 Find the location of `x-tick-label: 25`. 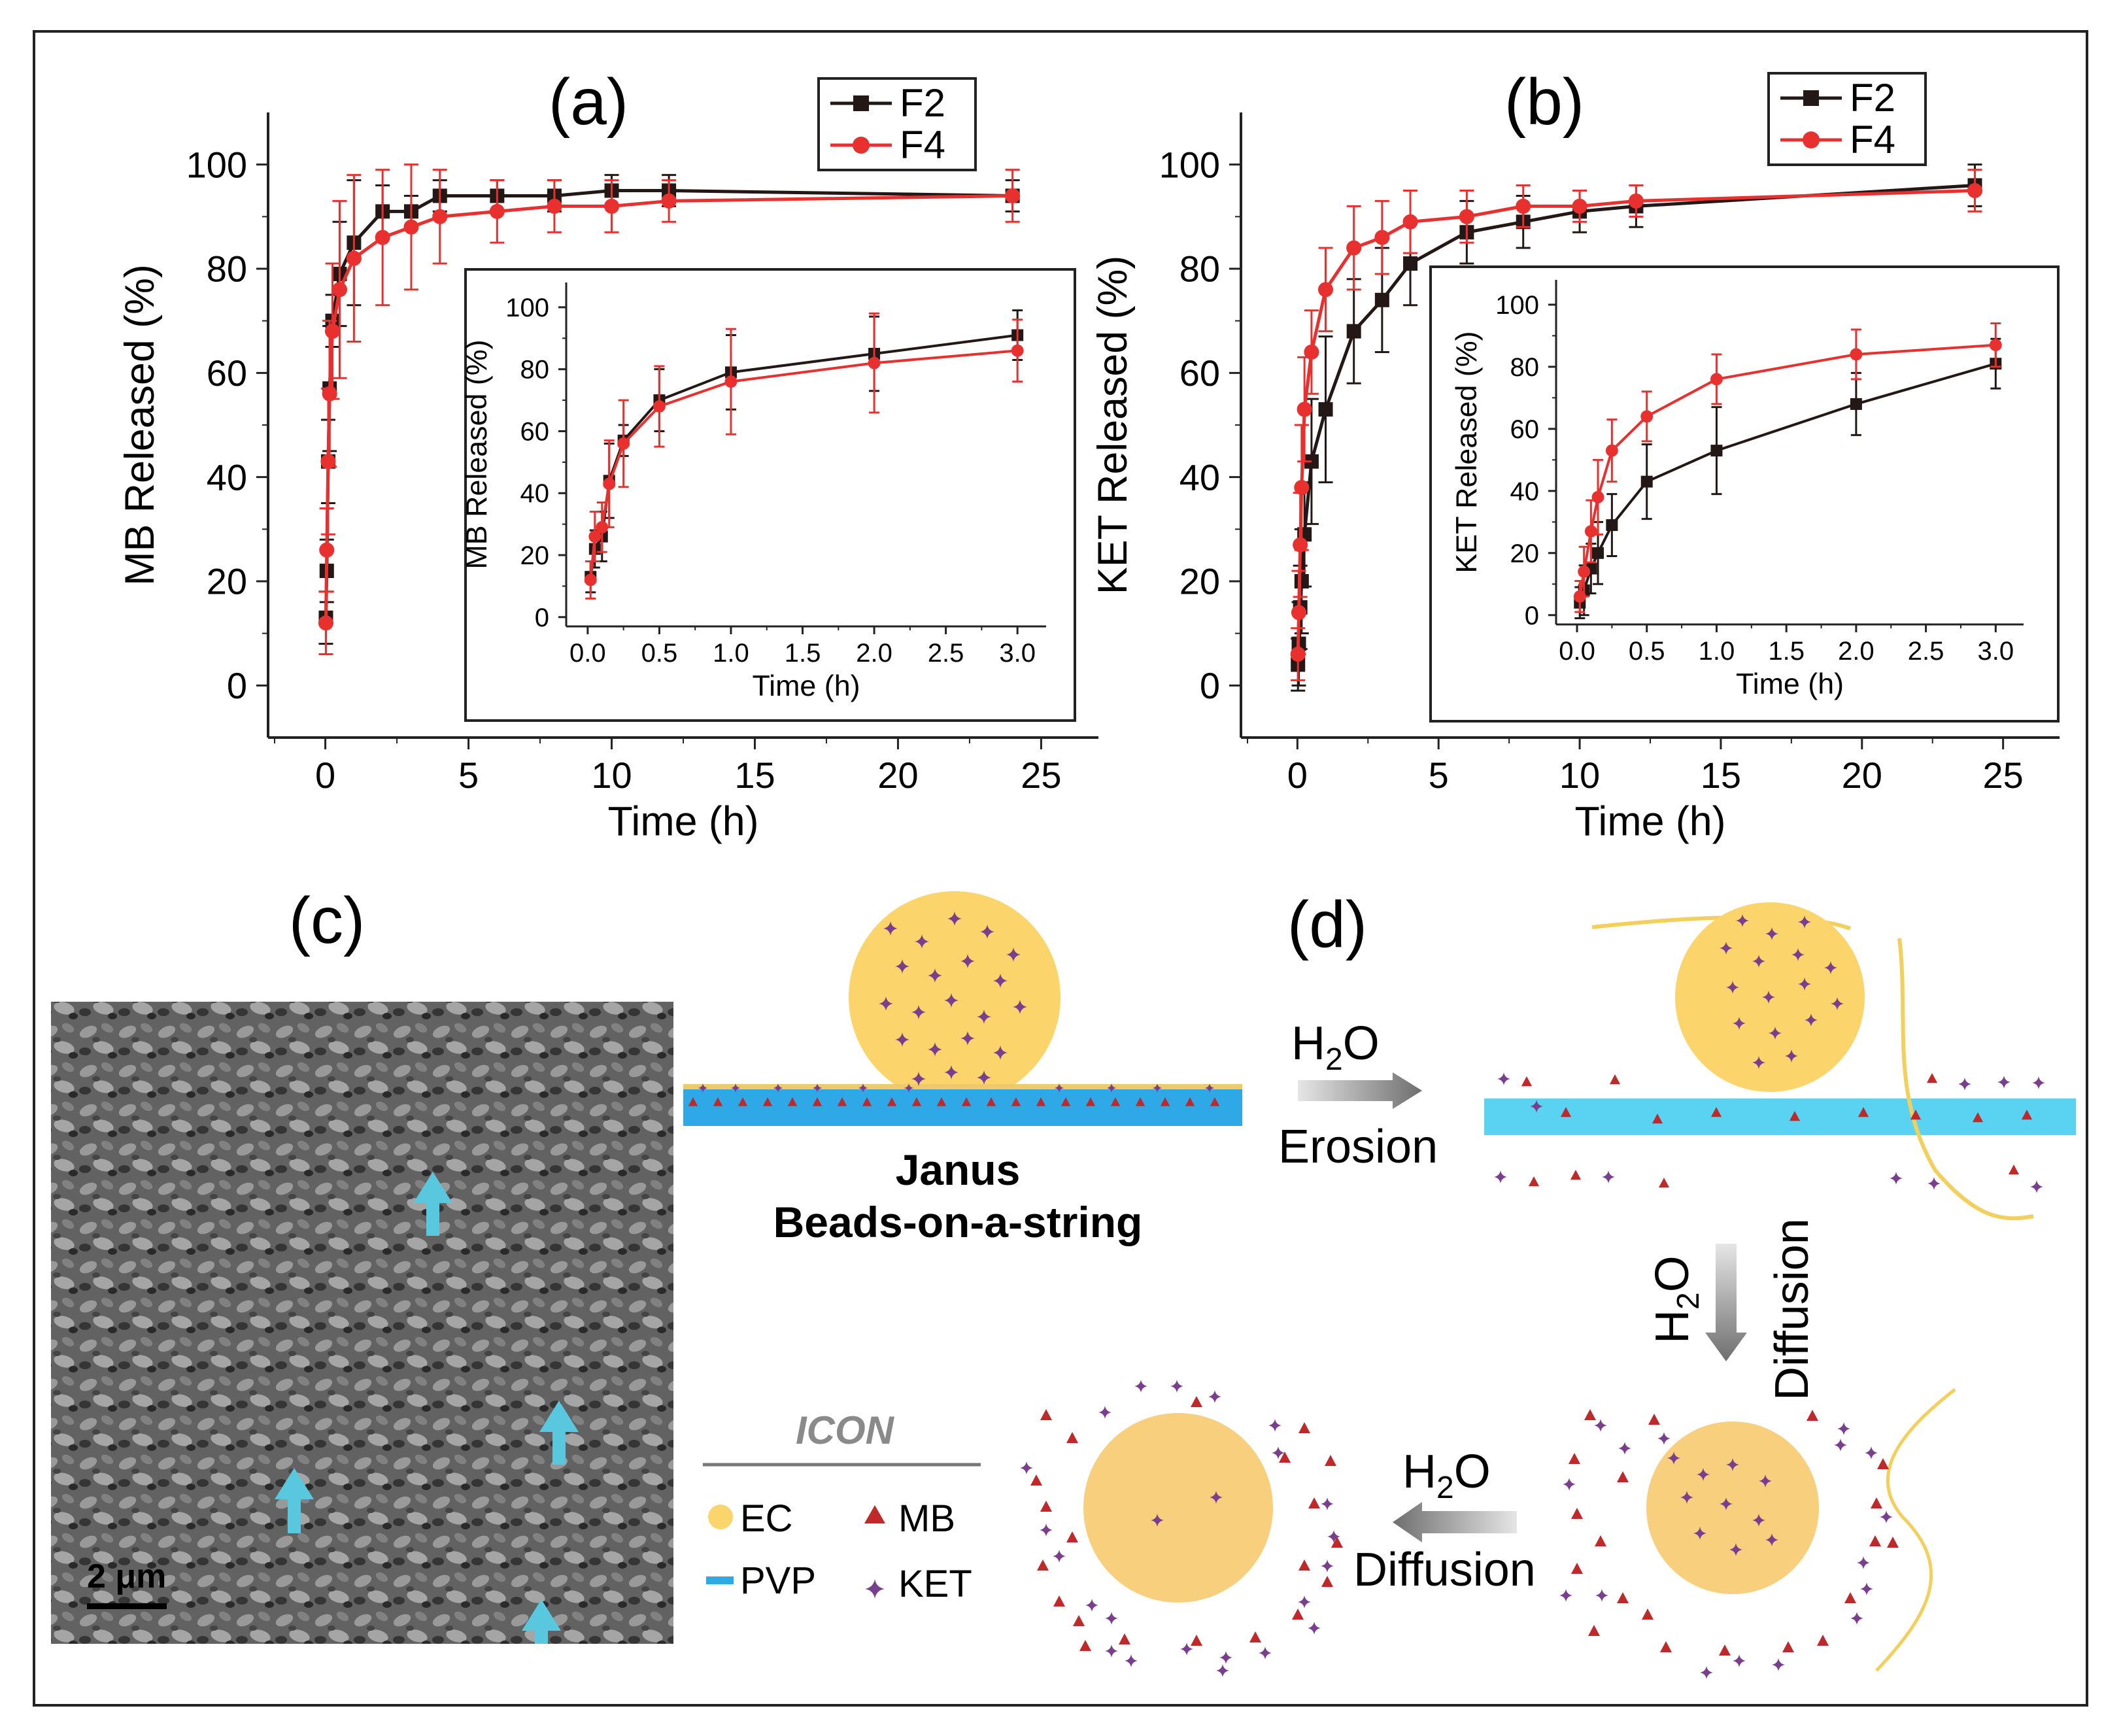

x-tick-label: 25 is located at coordinates (1041, 775).